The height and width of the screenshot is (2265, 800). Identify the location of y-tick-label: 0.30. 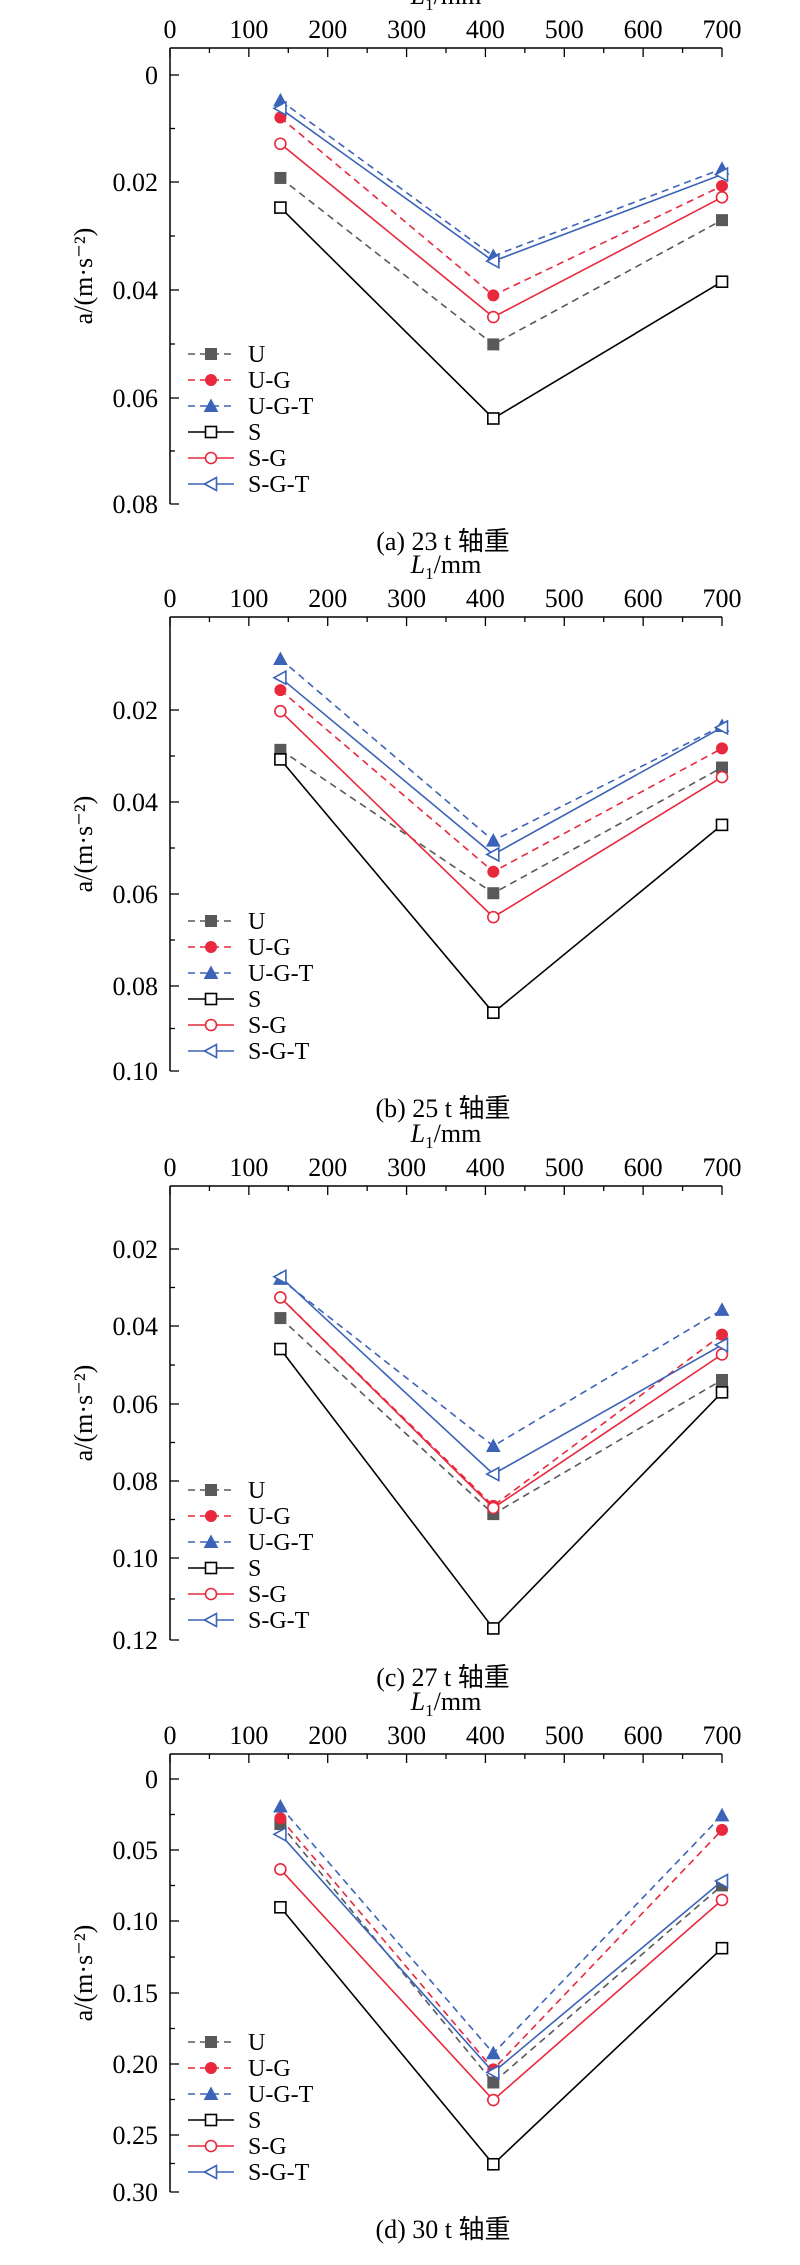
(136, 2192).